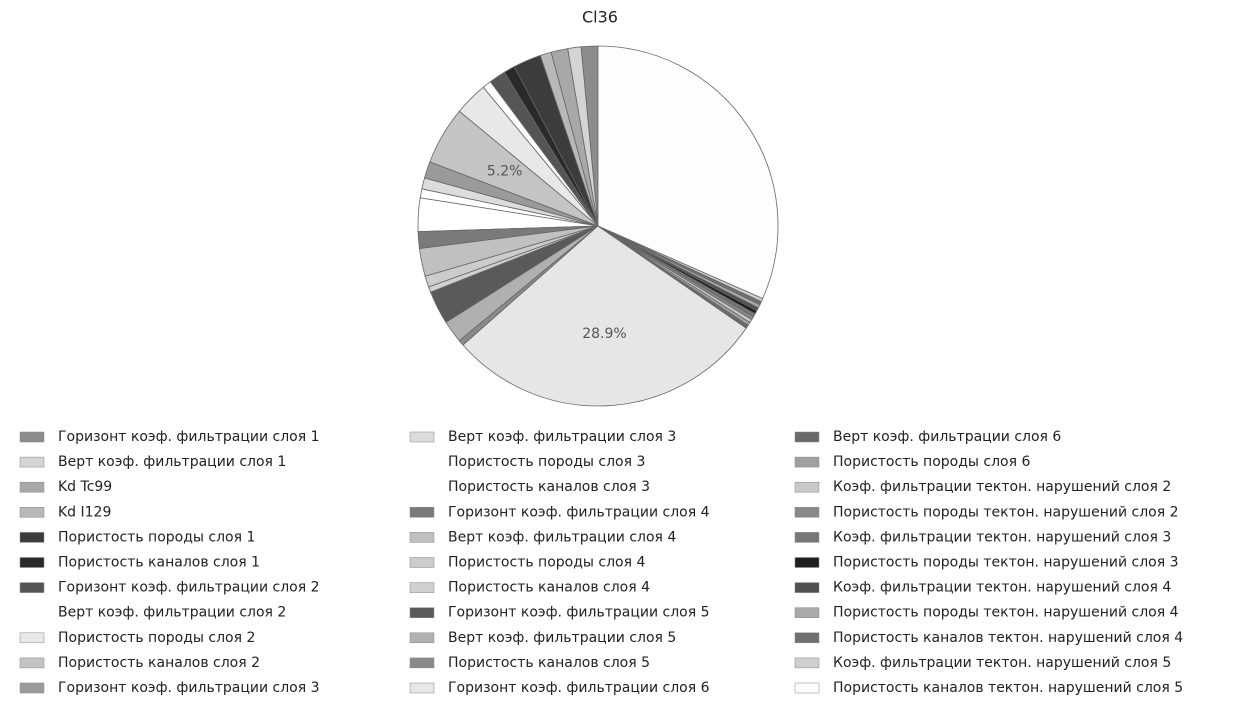 This screenshot has width=1247, height=702. What do you see at coordinates (579, 688) in the screenshot?
I see `legend-label: Горизонт коэф. фильтрации слоя 6` at bounding box center [579, 688].